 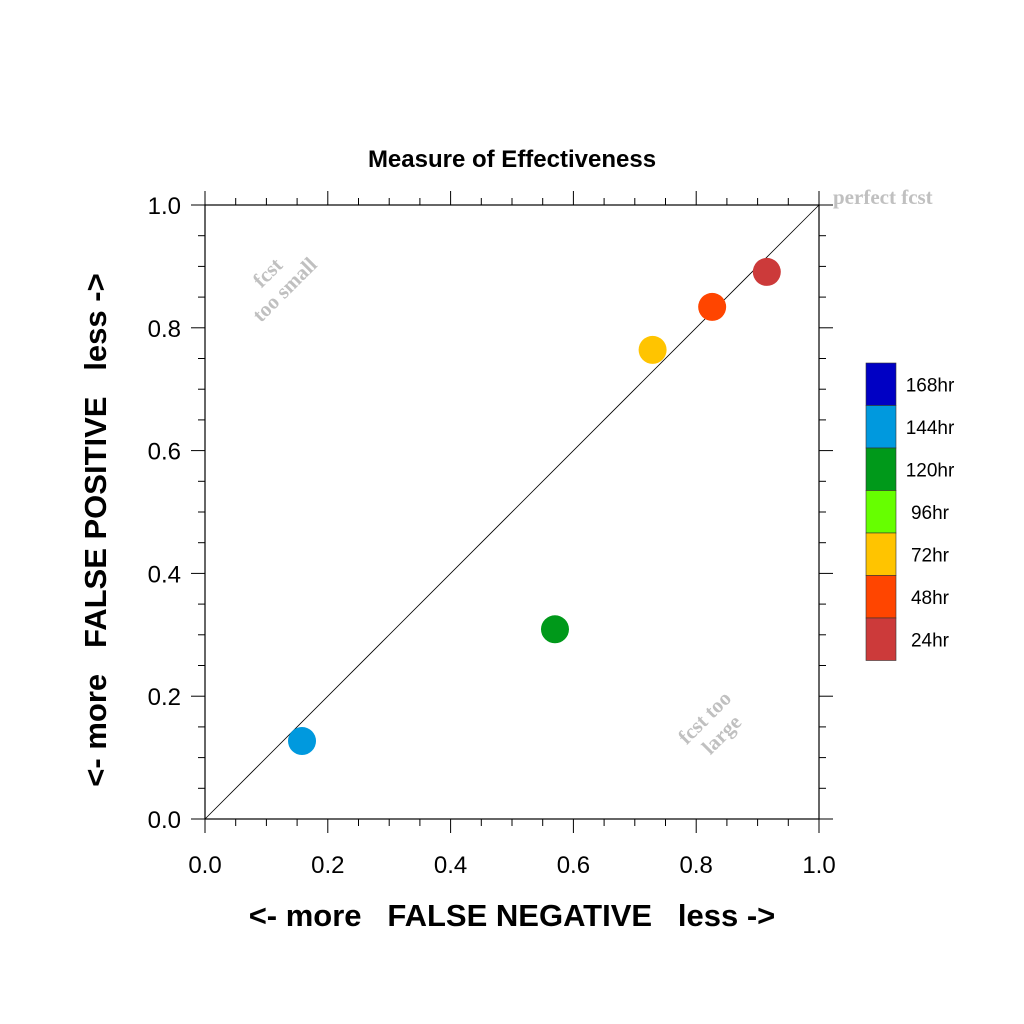 What do you see at coordinates (164, 452) in the screenshot?
I see `y-tick-label: 0.6` at bounding box center [164, 452].